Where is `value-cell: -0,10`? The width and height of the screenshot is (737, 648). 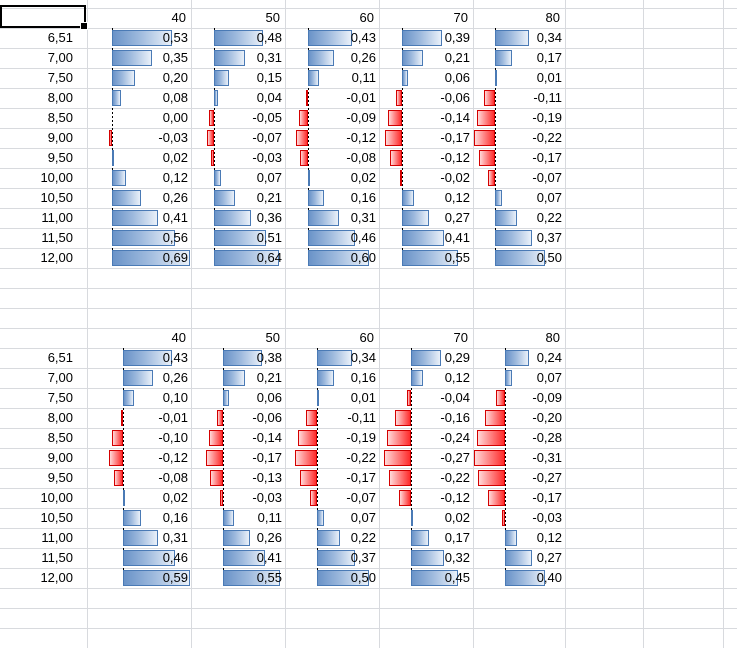
value-cell: -0,10 is located at coordinates (173, 437).